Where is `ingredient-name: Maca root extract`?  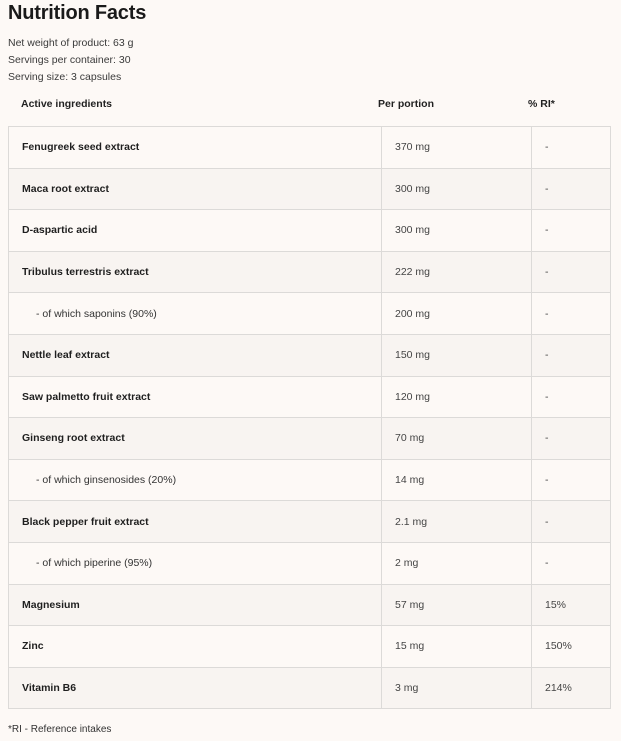 ingredient-name: Maca root extract is located at coordinates (195, 189).